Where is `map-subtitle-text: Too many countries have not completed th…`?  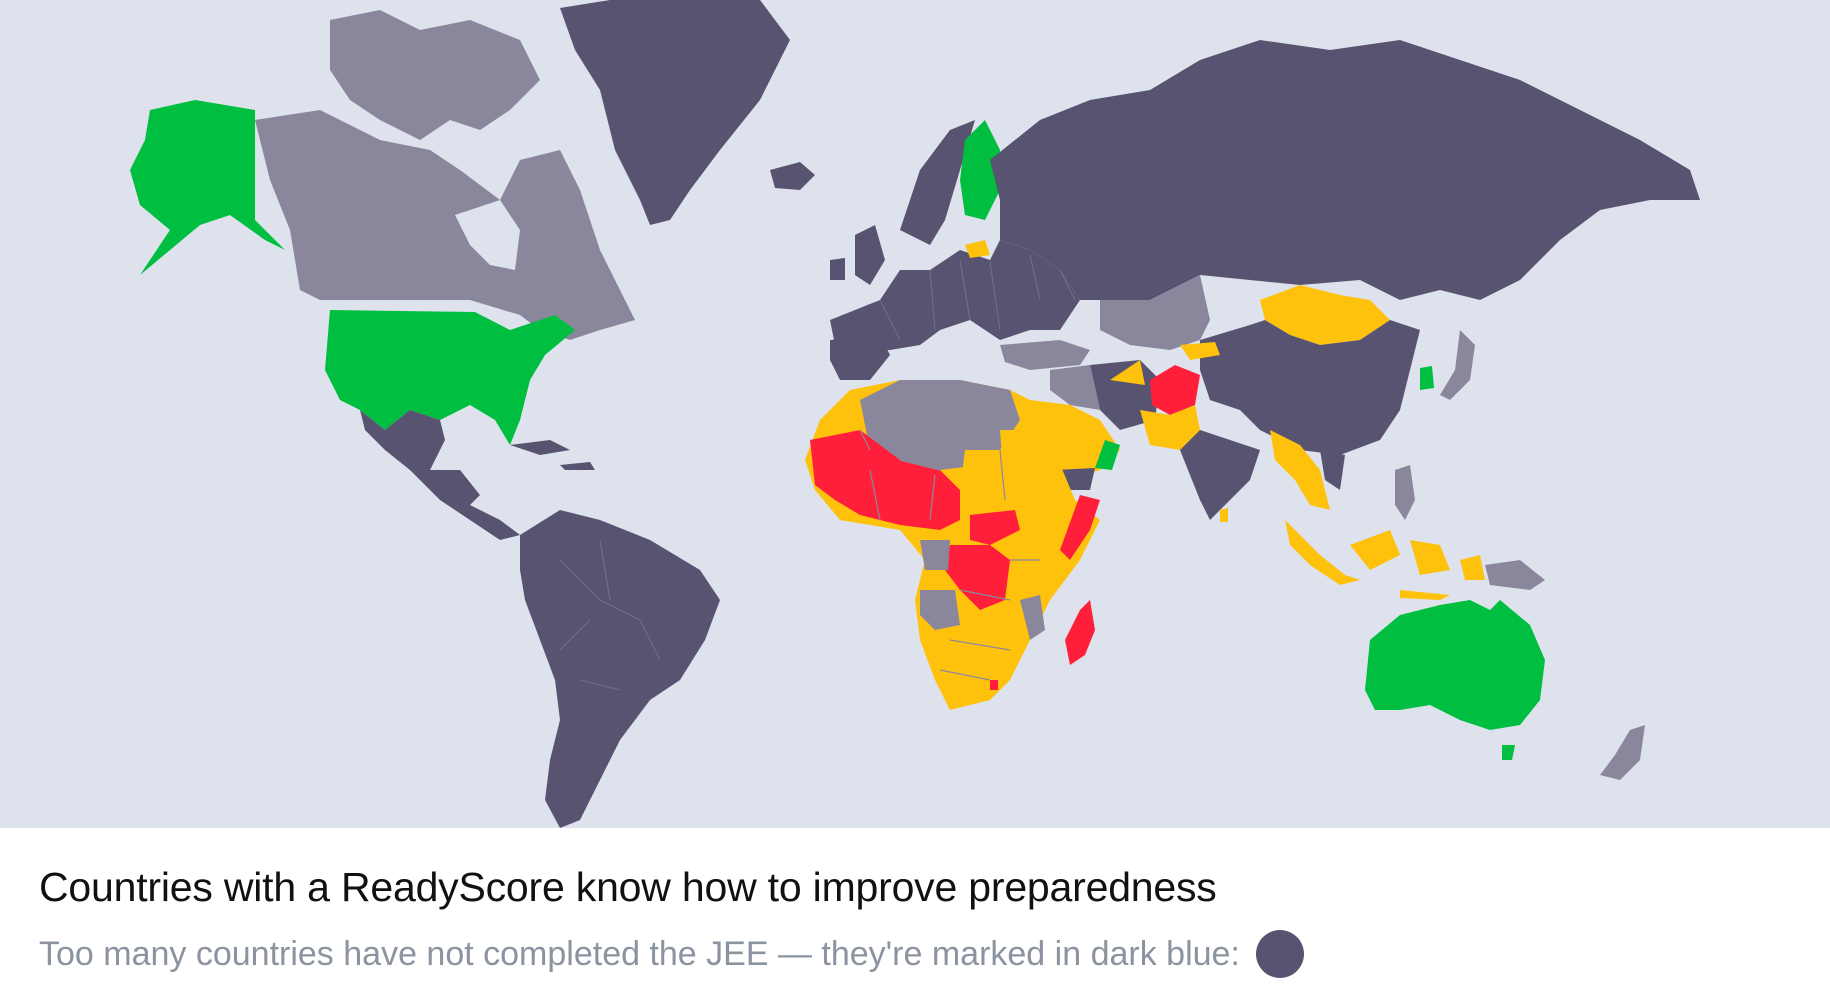
map-subtitle-text: Too many countries have not completed th… is located at coordinates (639, 953).